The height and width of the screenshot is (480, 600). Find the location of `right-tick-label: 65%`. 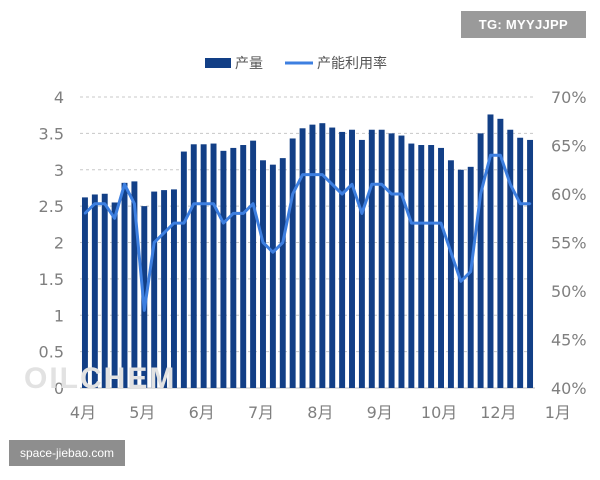

right-tick-label: 65% is located at coordinates (569, 146).